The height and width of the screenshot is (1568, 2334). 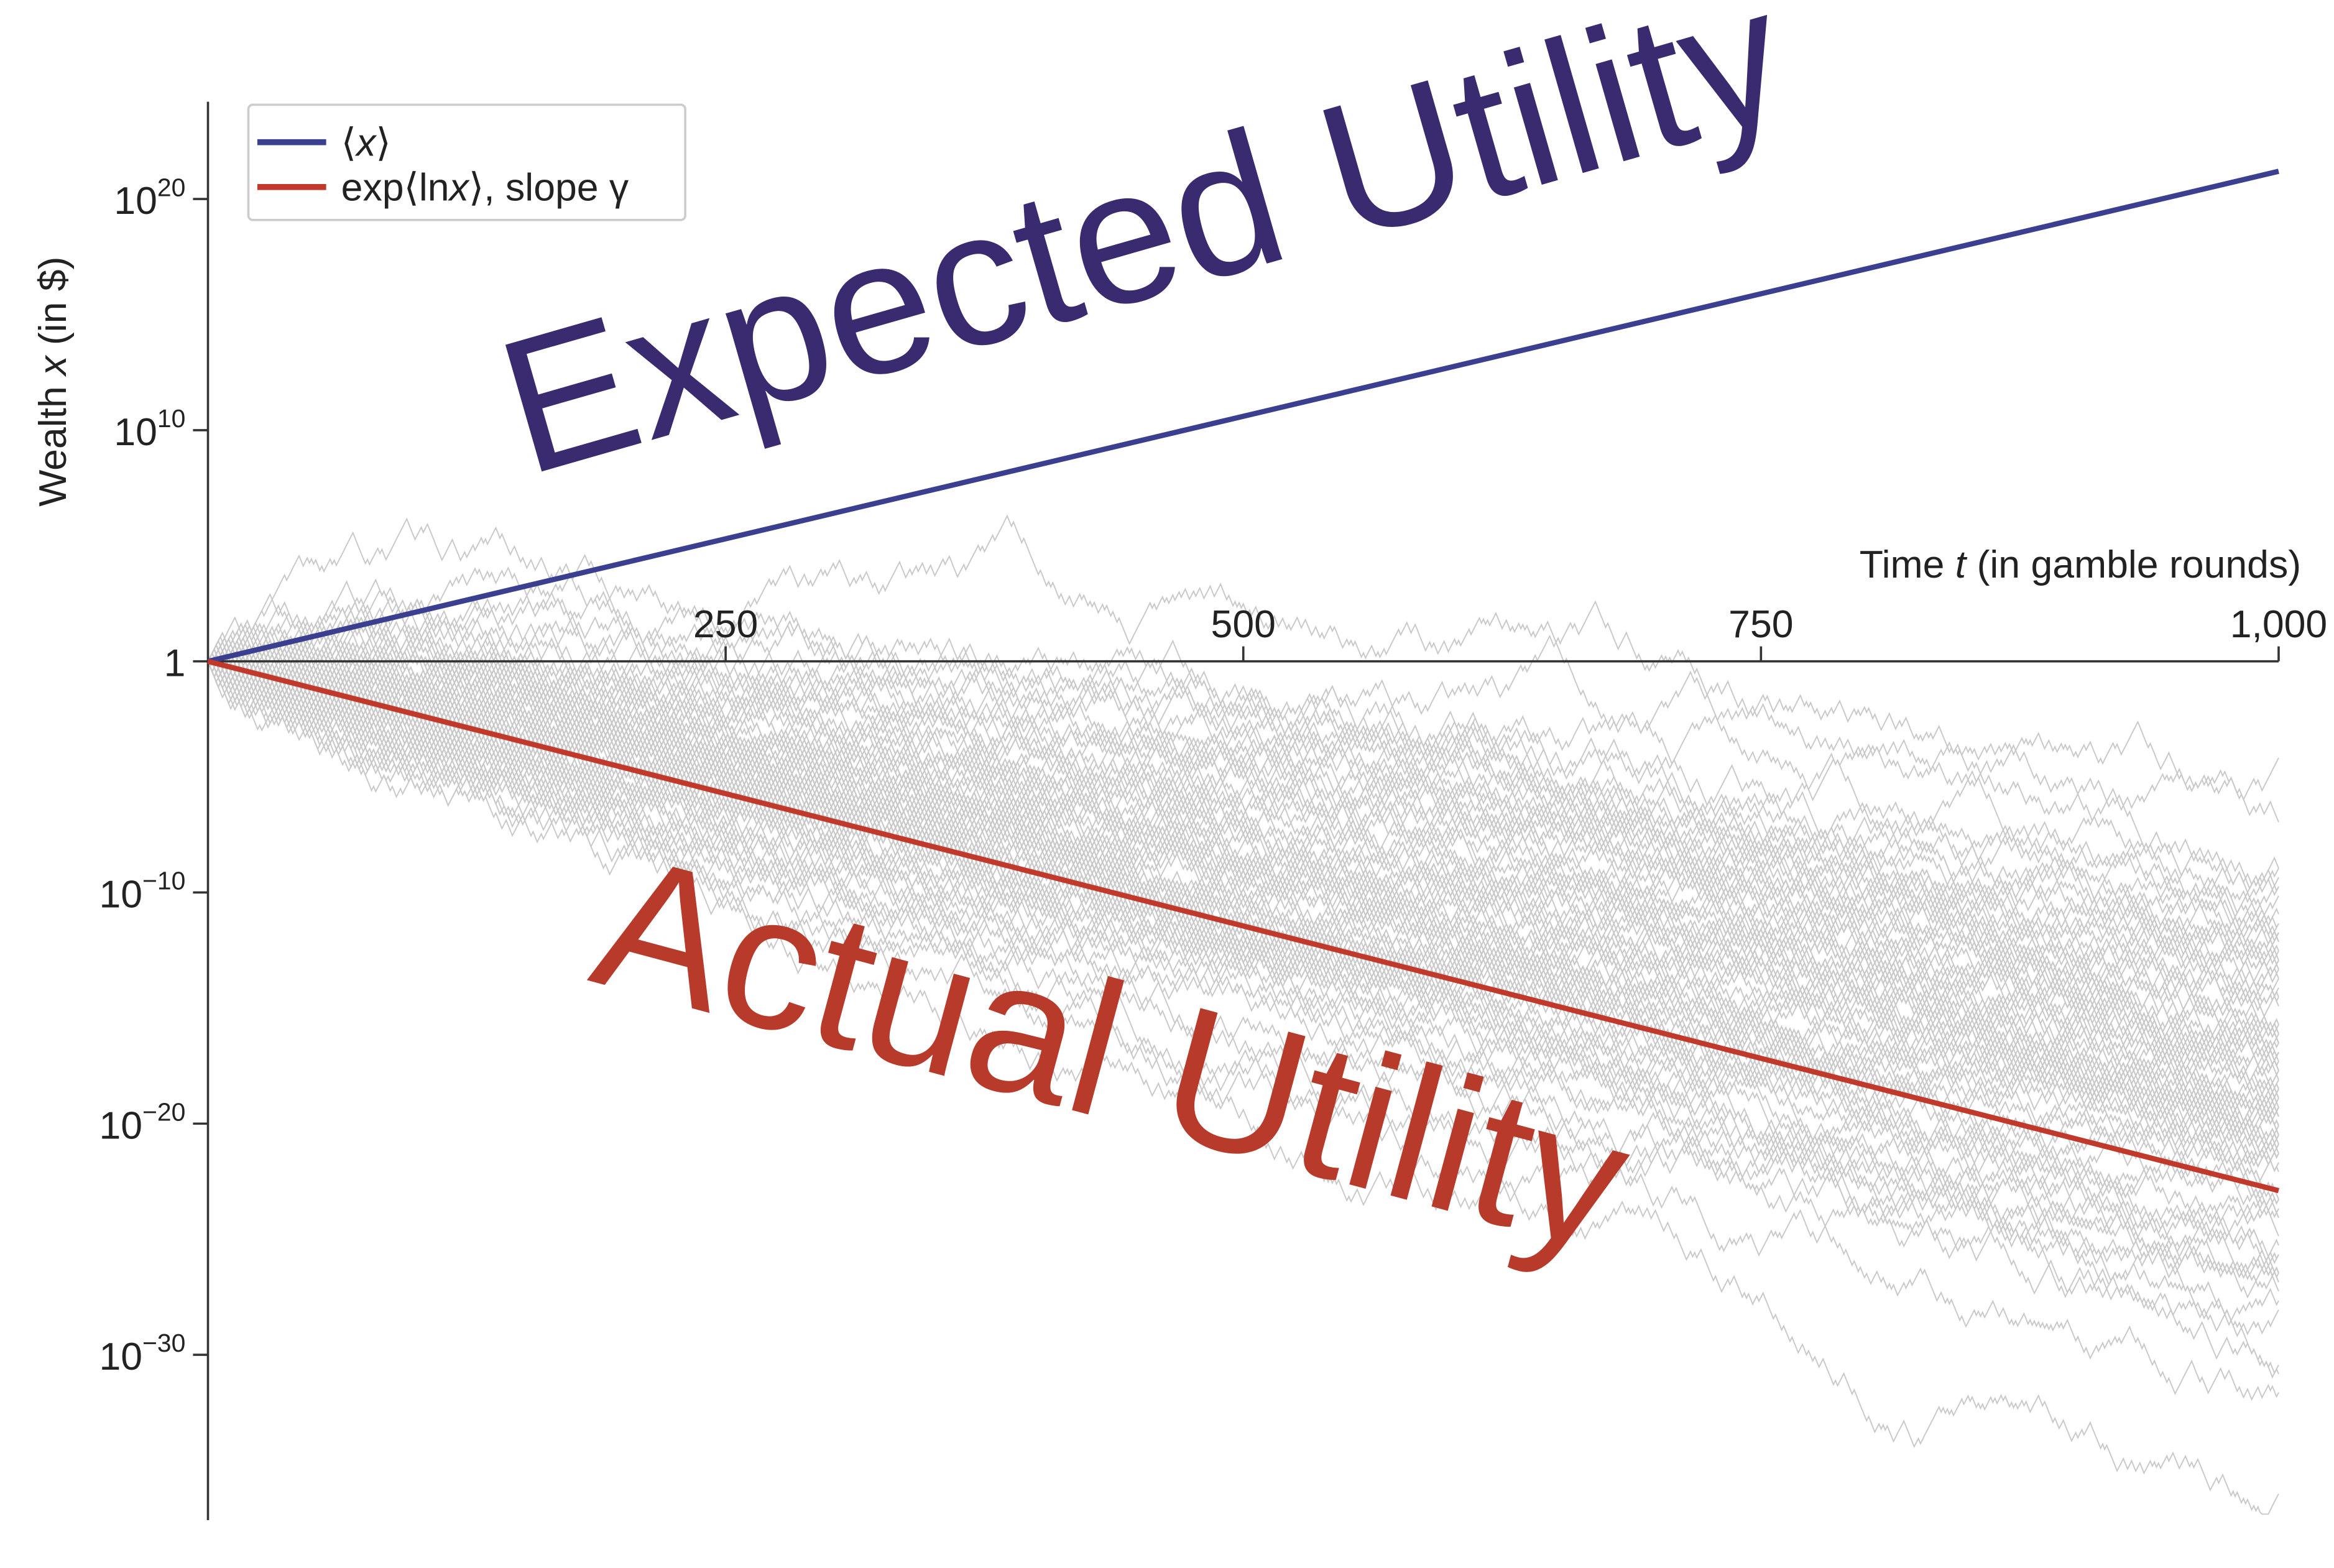 I want to click on y-tick-label: 1010, so click(x=149, y=429).